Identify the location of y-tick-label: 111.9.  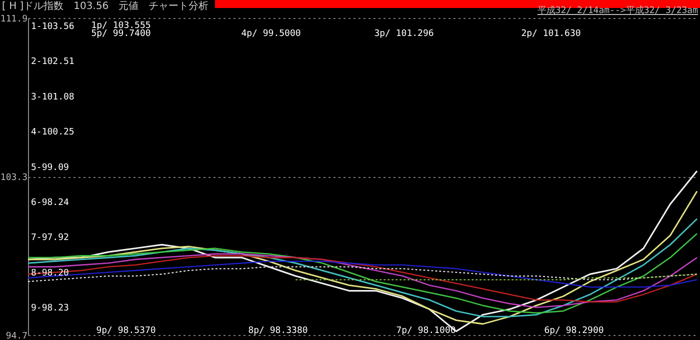
(14, 19).